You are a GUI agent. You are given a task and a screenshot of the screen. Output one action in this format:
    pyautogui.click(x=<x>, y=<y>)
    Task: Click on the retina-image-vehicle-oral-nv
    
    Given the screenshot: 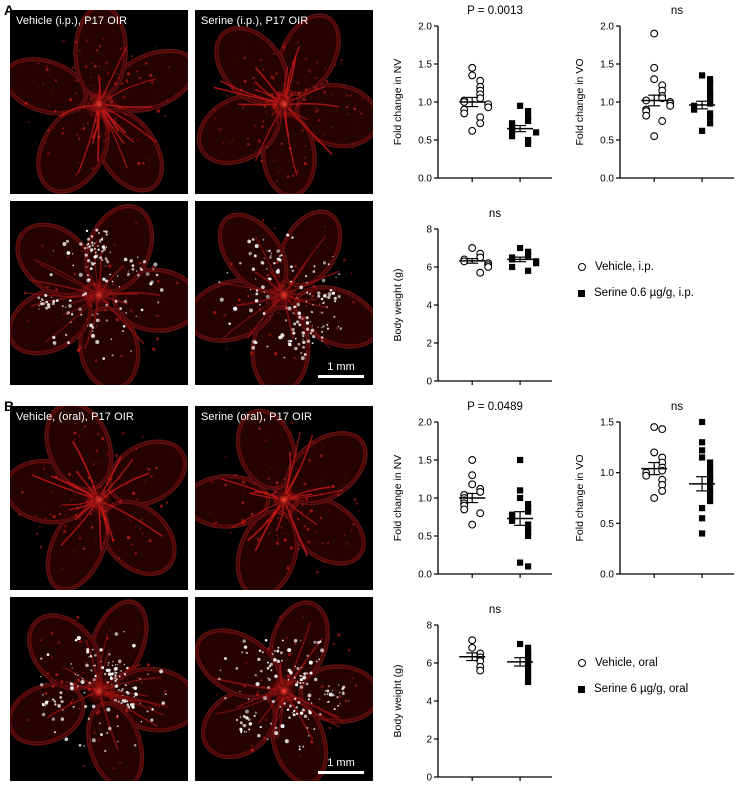 What is the action you would take?
    pyautogui.click(x=99, y=689)
    